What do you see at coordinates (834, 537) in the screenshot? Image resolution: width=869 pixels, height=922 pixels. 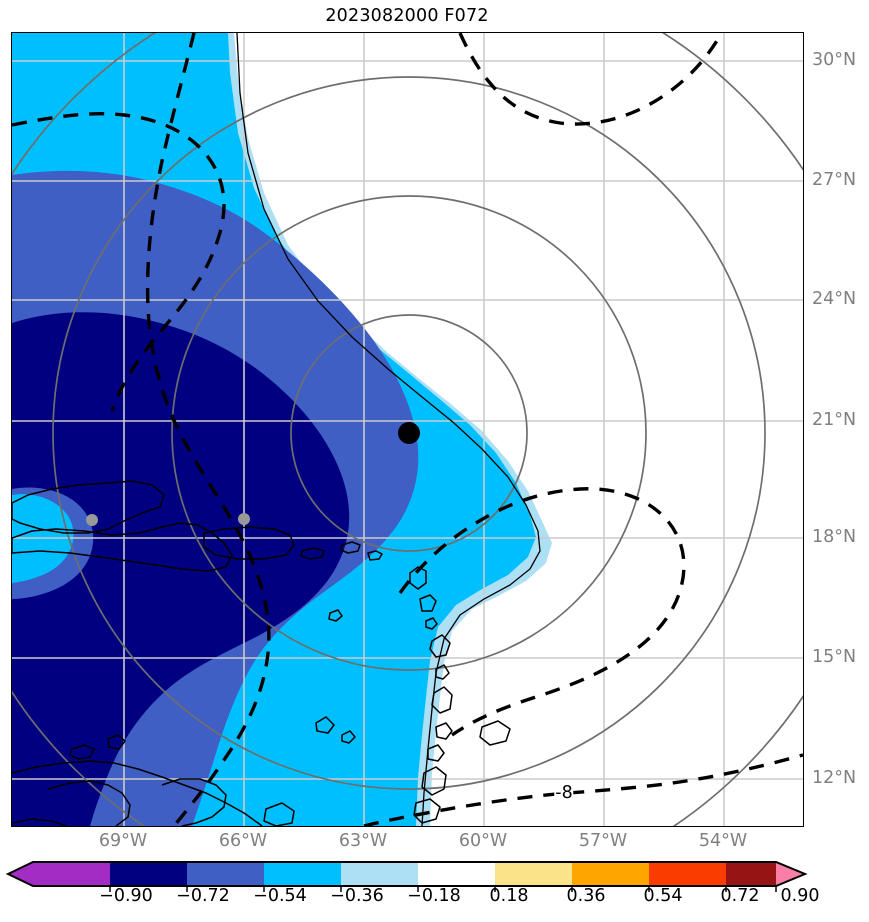 I see `lat-tick-18n: 18°N` at bounding box center [834, 537].